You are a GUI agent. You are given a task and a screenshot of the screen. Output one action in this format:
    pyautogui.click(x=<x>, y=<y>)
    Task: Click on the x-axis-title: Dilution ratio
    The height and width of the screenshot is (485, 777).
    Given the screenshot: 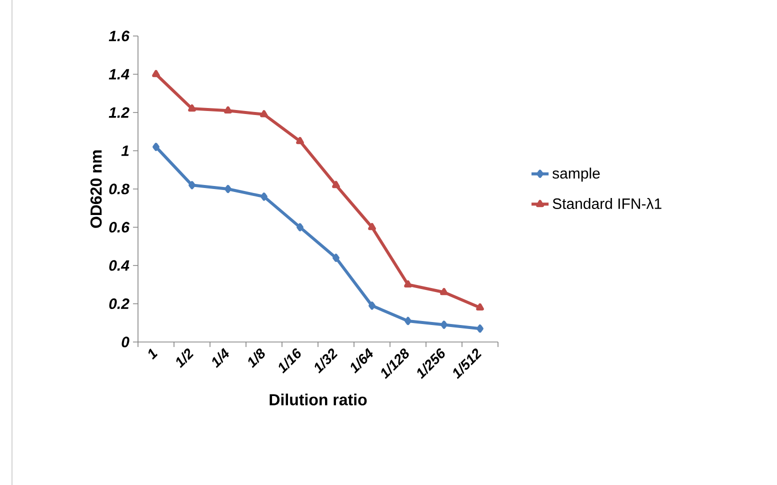 What is the action you would take?
    pyautogui.click(x=318, y=400)
    